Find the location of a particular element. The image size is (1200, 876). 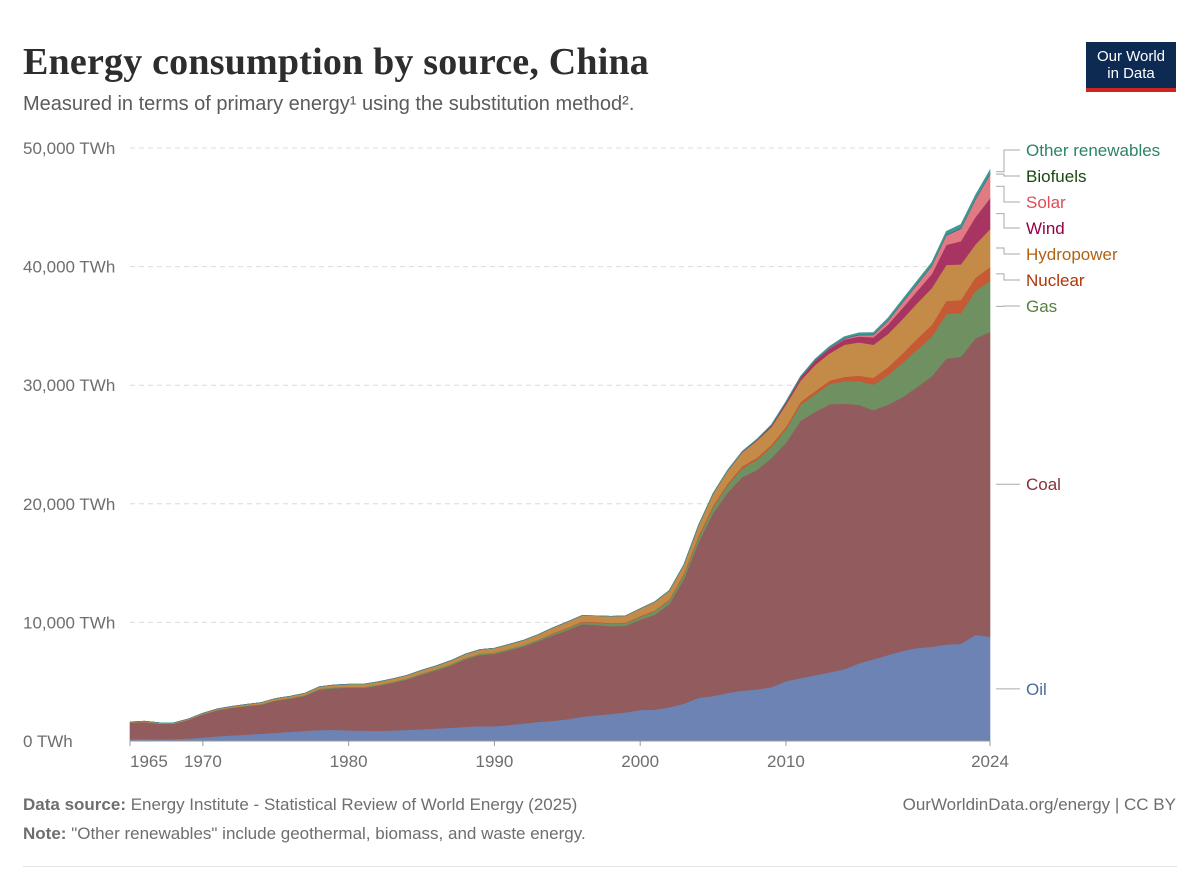

x-tick-label: 1965 is located at coordinates (149, 761).